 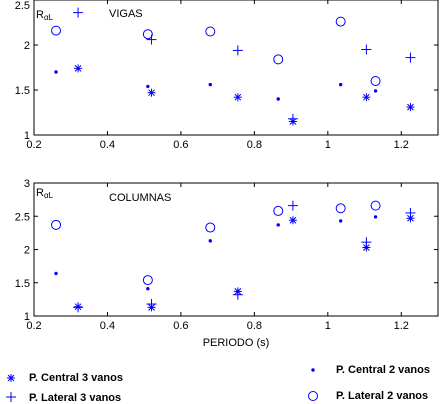 I want to click on ylabel-vigas: RαL, so click(x=45, y=15).